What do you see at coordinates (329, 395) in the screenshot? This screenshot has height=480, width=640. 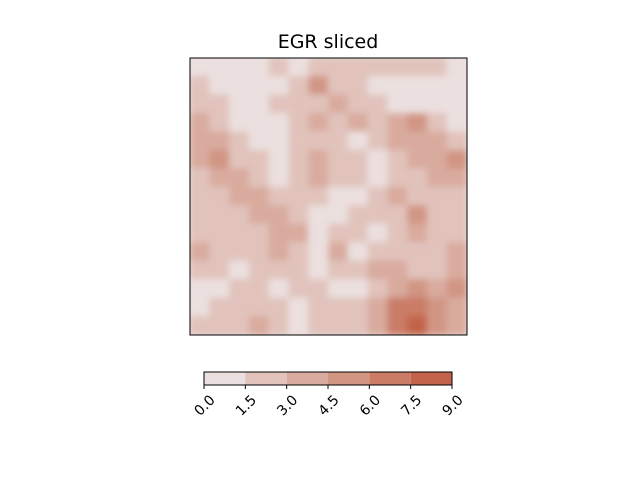 I see `colorbar: 0.0 1.5 3.0 4.5 6.0 7.5 9.0` at bounding box center [329, 395].